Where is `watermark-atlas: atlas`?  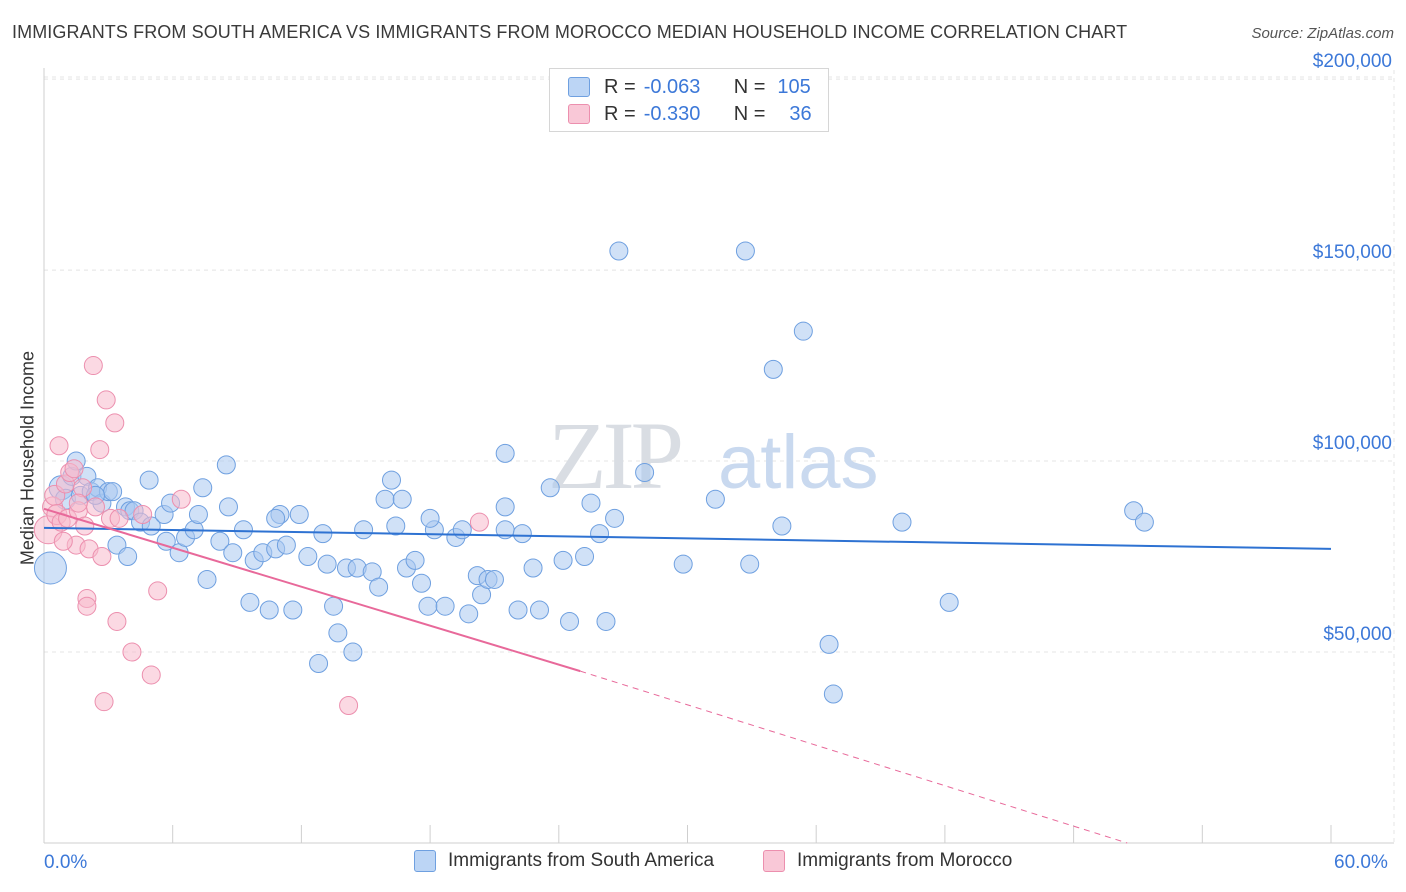 watermark-atlas: atlas is located at coordinates (798, 462).